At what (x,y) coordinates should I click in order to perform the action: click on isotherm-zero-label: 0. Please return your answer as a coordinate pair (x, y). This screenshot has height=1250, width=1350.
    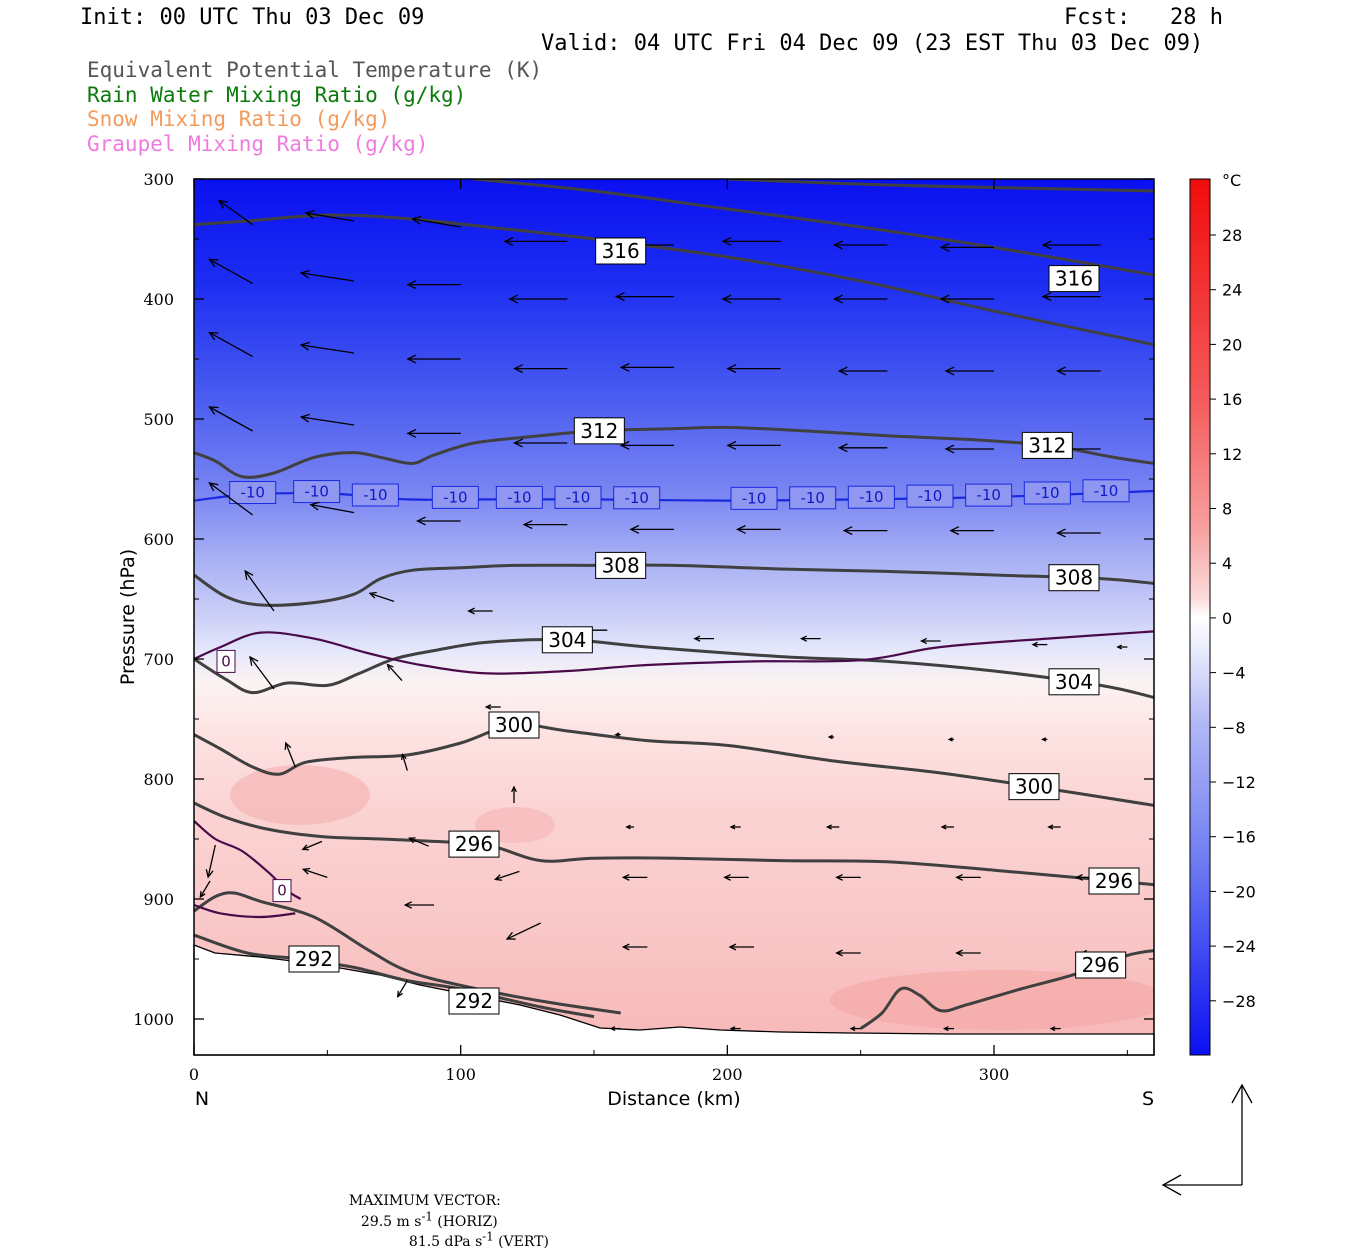
    Looking at the image, I should click on (226, 661).